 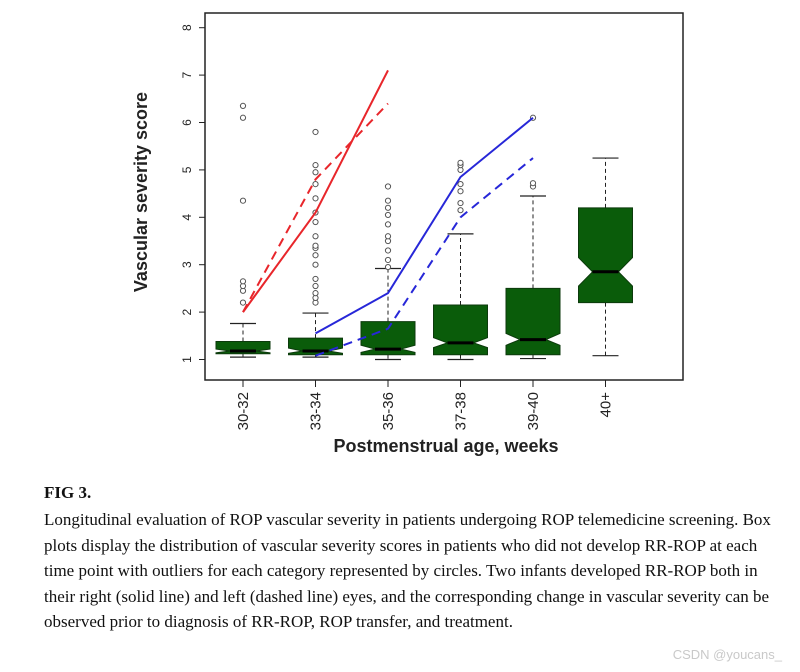 I want to click on y-tick-label: 7, so click(x=187, y=74).